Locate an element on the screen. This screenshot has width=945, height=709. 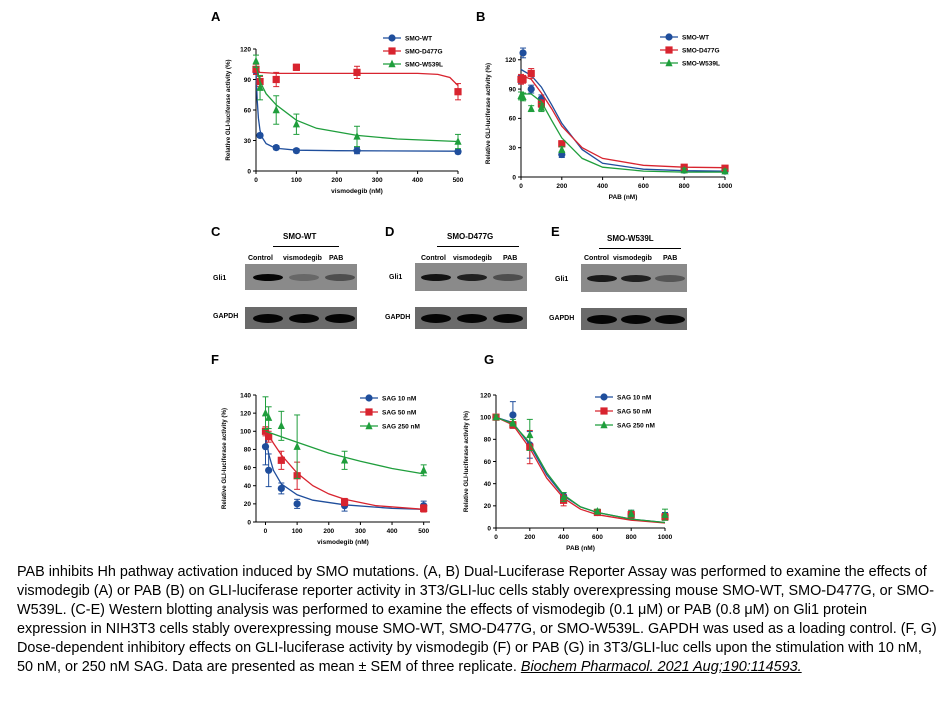
y-tick-label: 40 is located at coordinates (488, 484).